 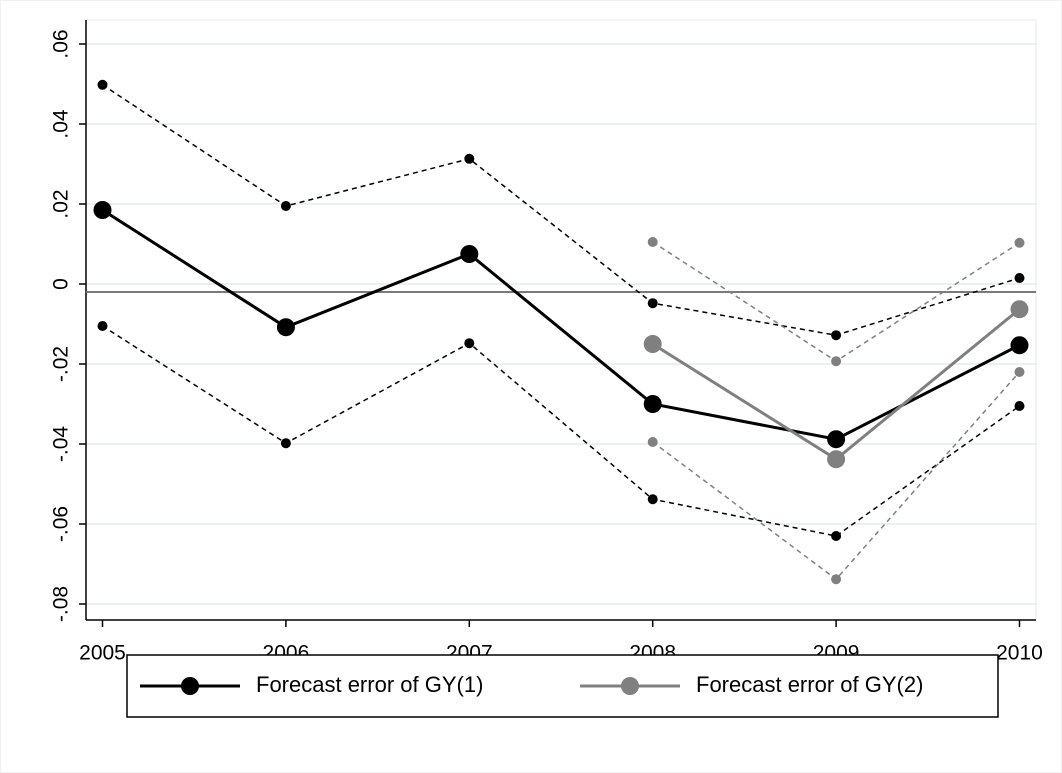 What do you see at coordinates (809, 684) in the screenshot?
I see `legend-label: Forecast error of GY(2)` at bounding box center [809, 684].